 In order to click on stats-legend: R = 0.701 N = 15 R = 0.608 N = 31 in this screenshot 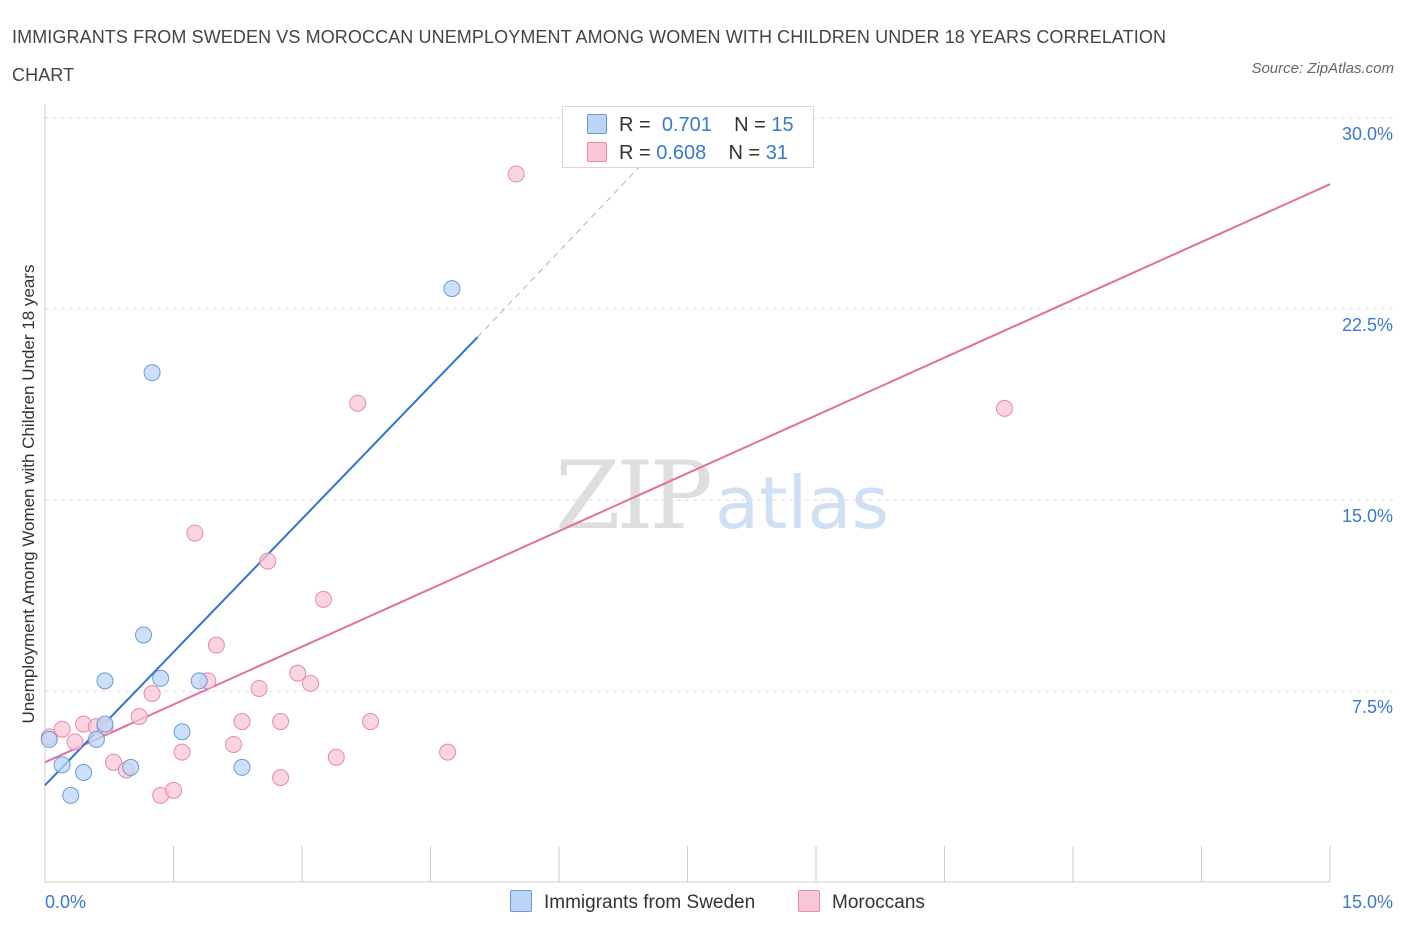, I will do `click(688, 137)`.